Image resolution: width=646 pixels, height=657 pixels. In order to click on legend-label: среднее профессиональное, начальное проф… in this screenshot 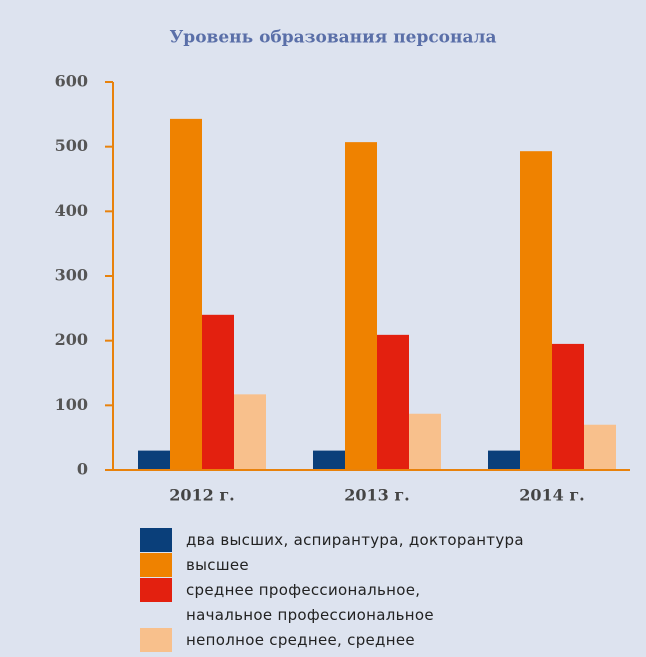, I will do `click(310, 602)`.